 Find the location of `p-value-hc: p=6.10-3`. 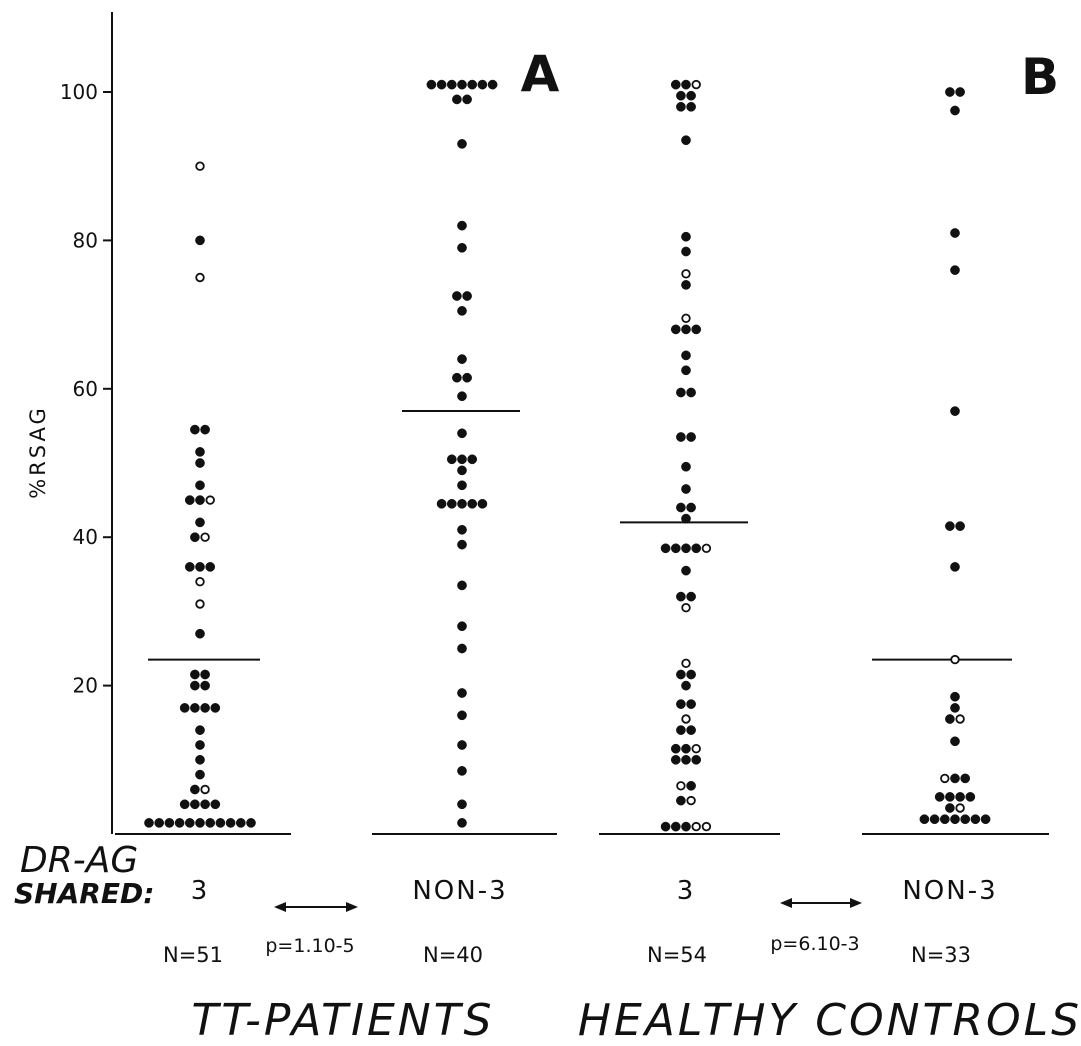

p-value-hc: p=6.10-3 is located at coordinates (814, 944).